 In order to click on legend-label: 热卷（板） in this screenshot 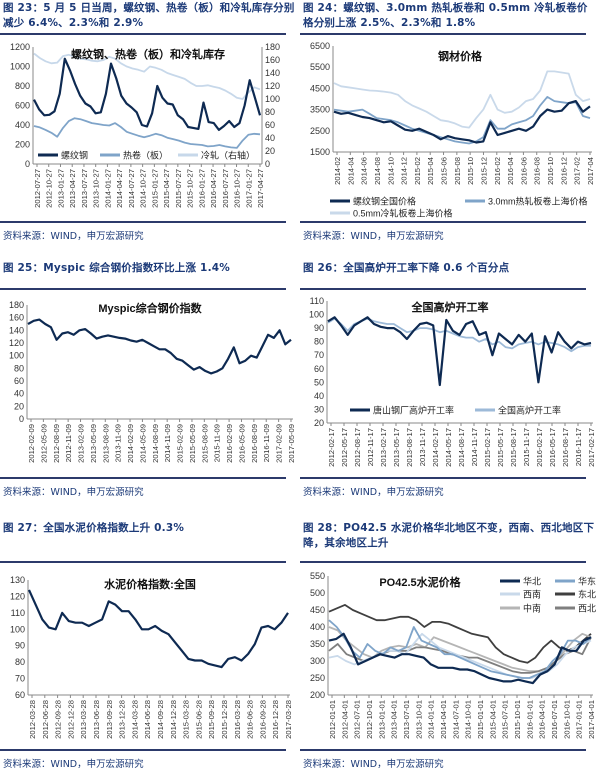, I will do `click(145, 155)`.